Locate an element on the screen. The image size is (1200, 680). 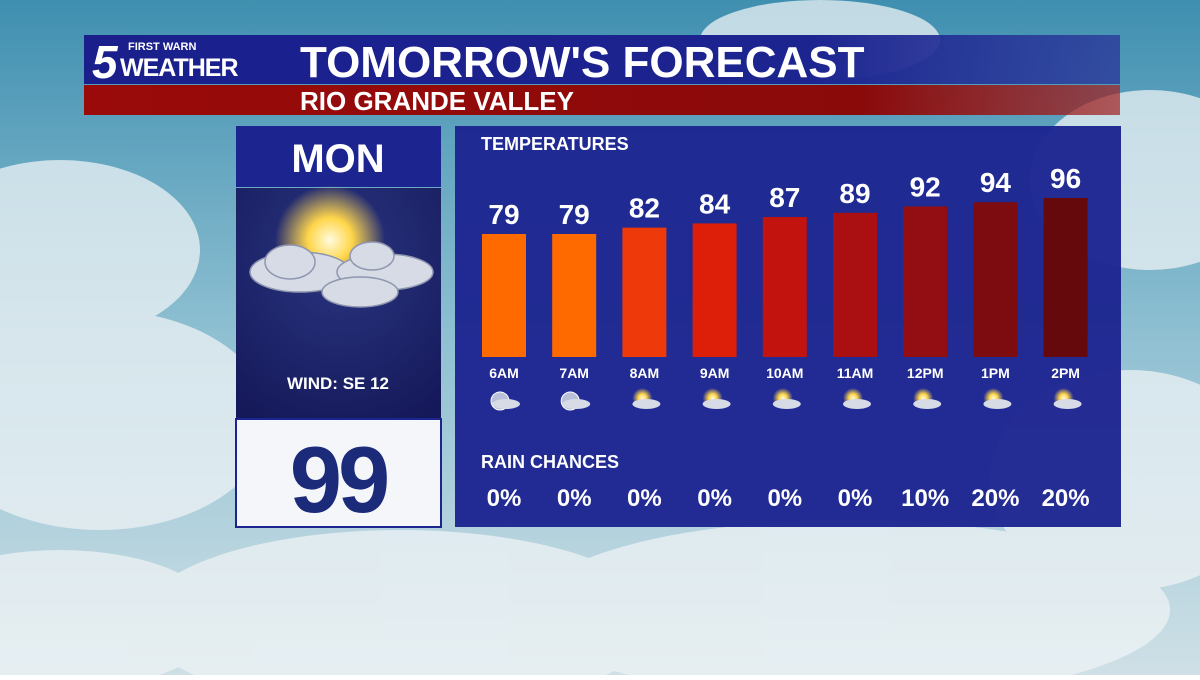
subtitle-bar is located at coordinates (602, 100).